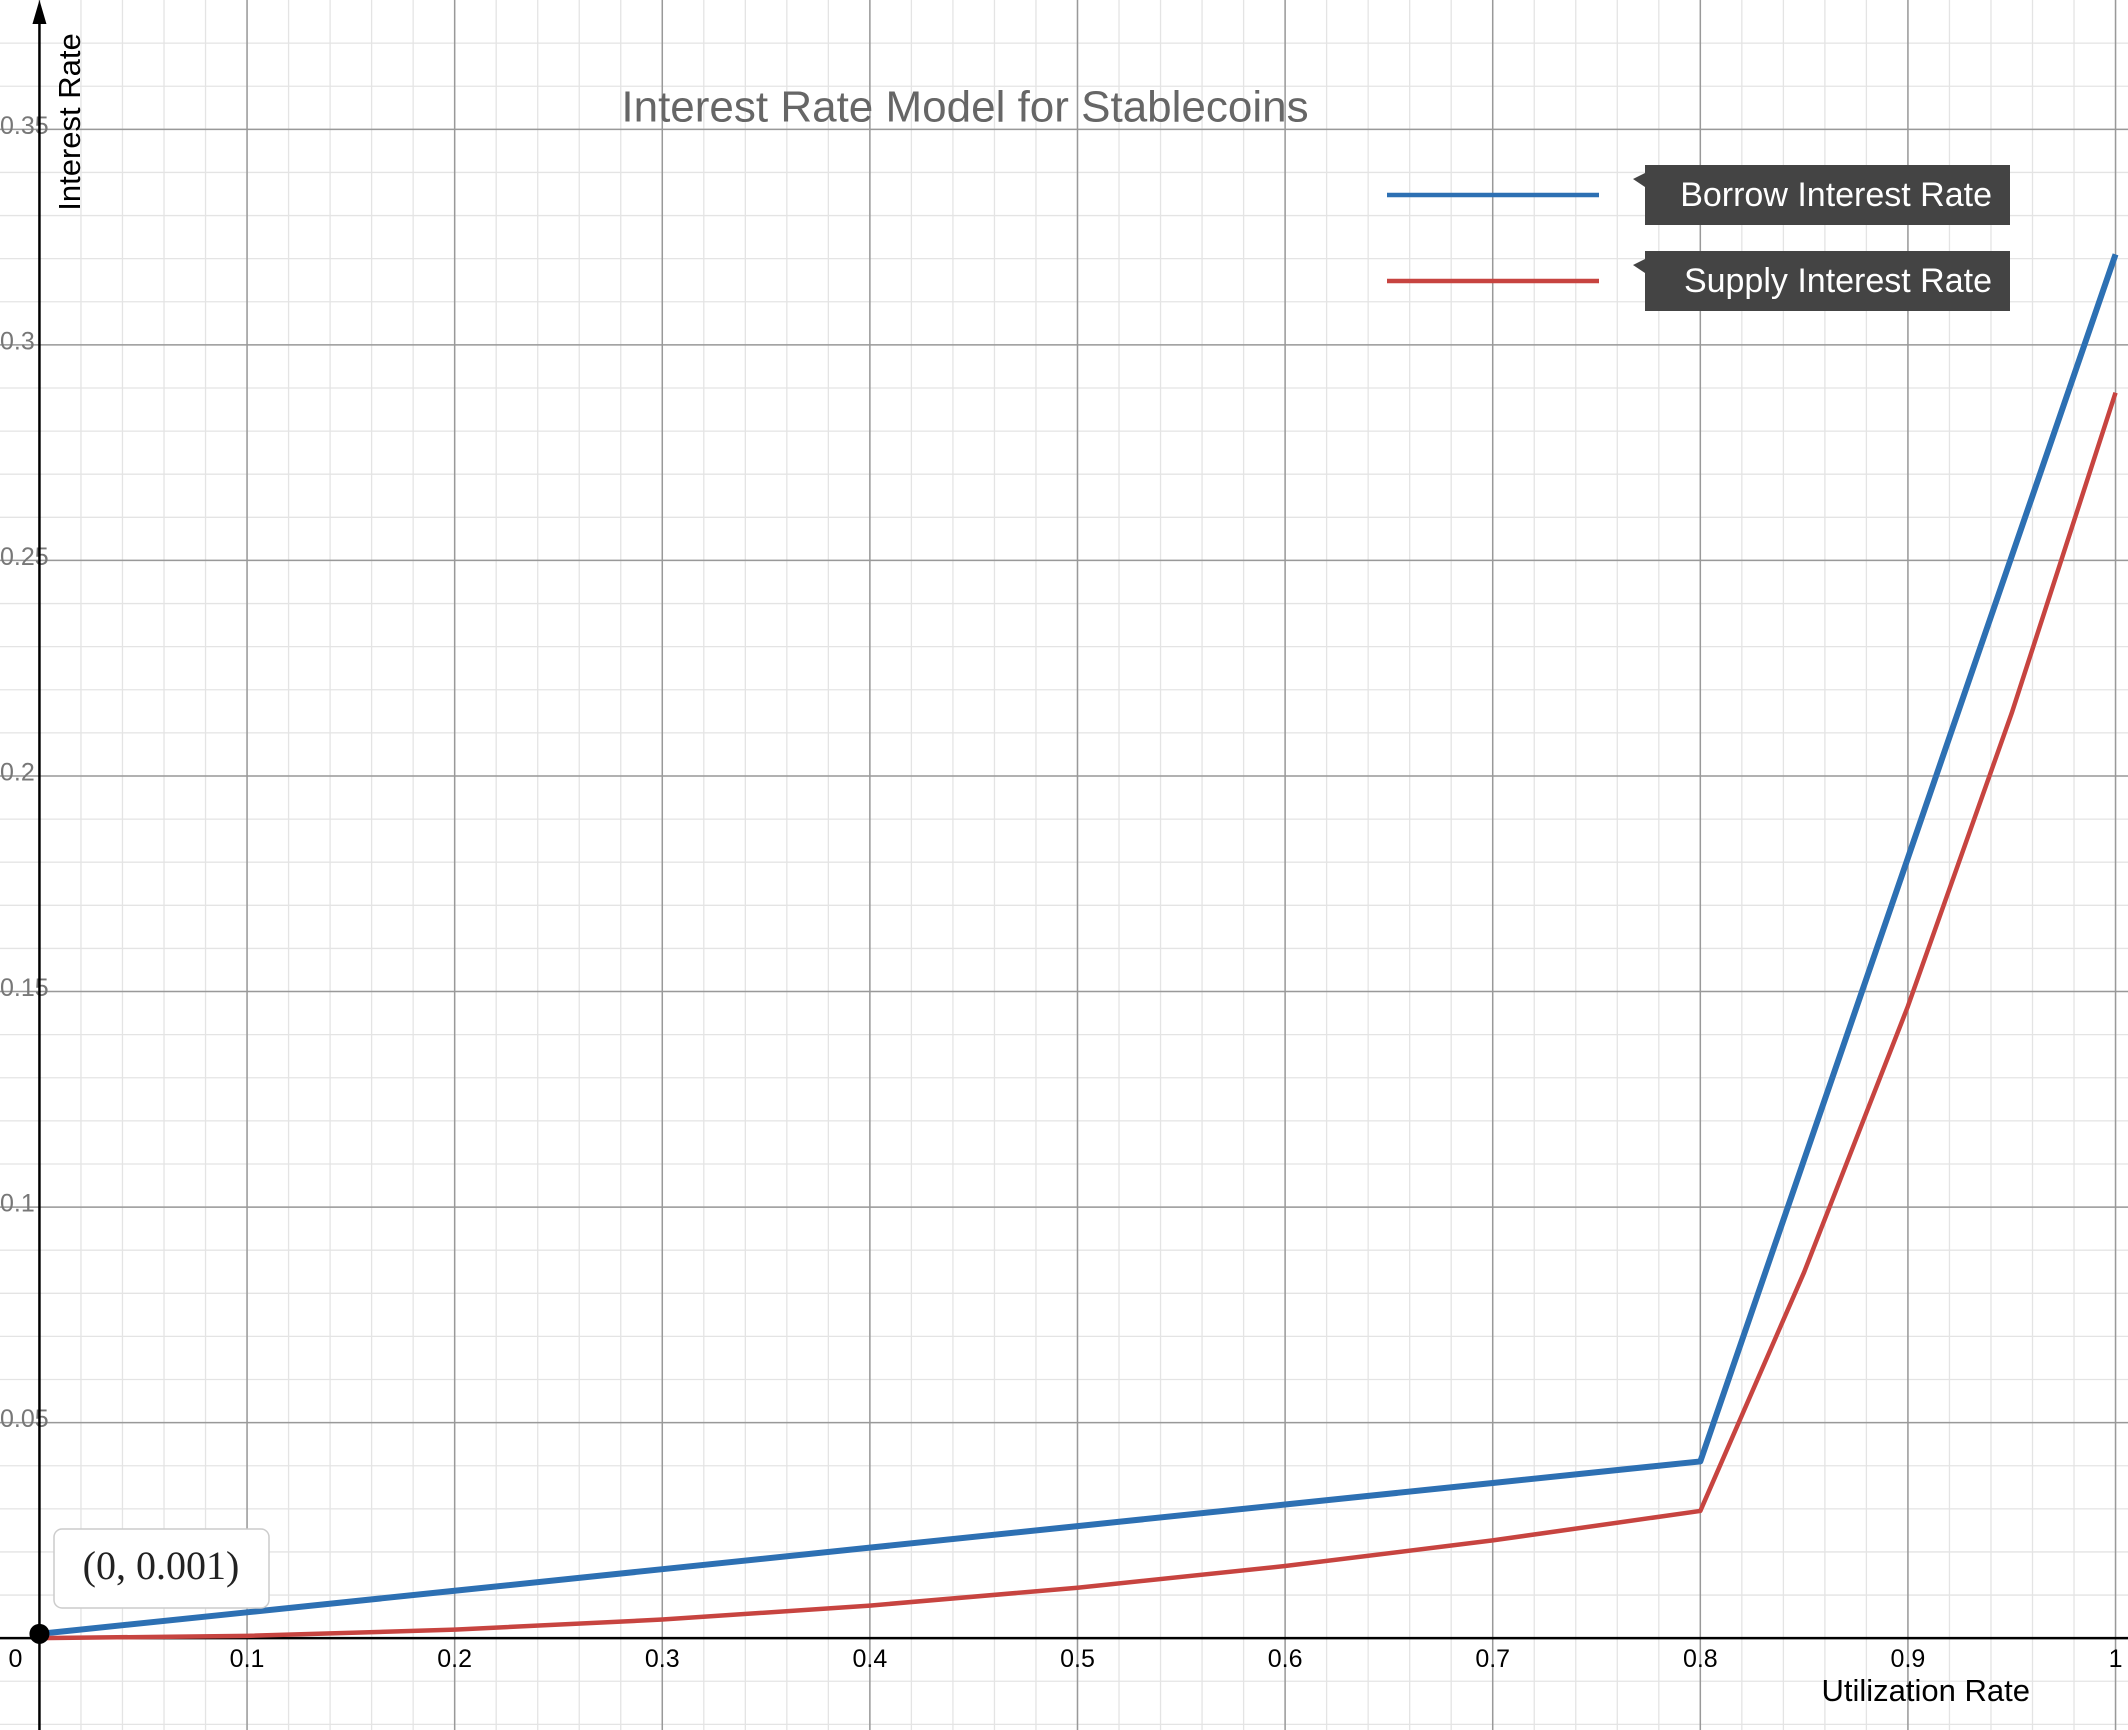  What do you see at coordinates (1285, 1659) in the screenshot?
I see `x-tick-label: 0.6` at bounding box center [1285, 1659].